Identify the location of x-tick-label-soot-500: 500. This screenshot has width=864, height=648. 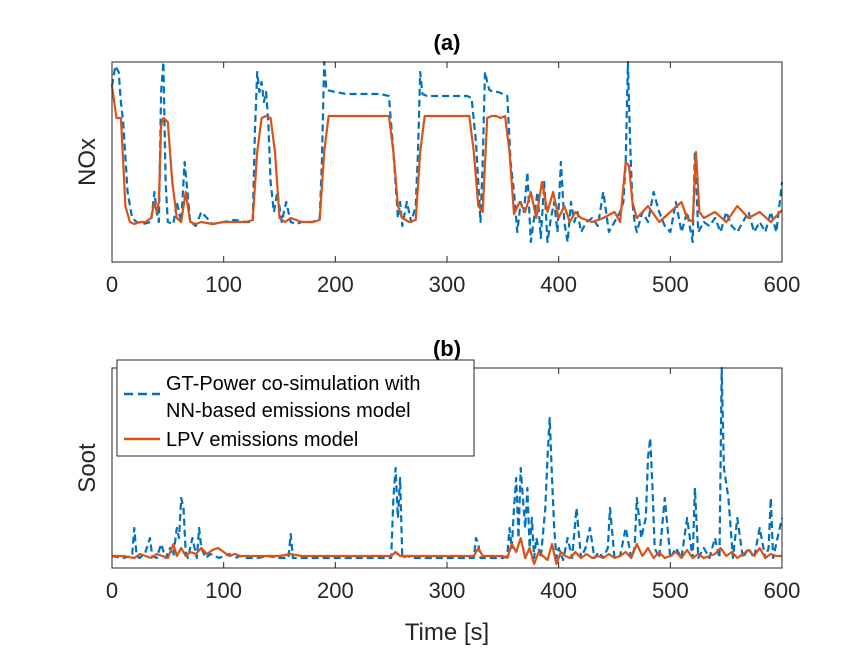
(670, 590).